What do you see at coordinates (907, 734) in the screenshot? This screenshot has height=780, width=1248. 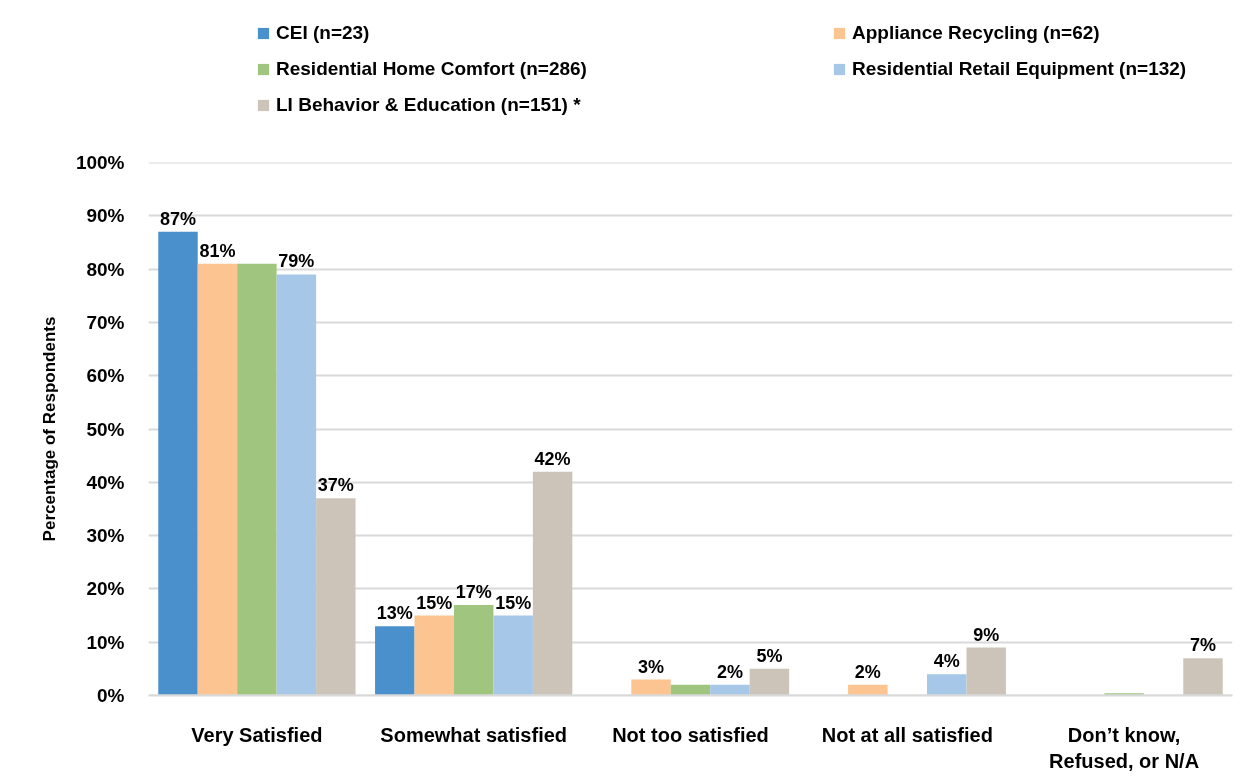 I see `x-tick-label: Not at all satisfied` at bounding box center [907, 734].